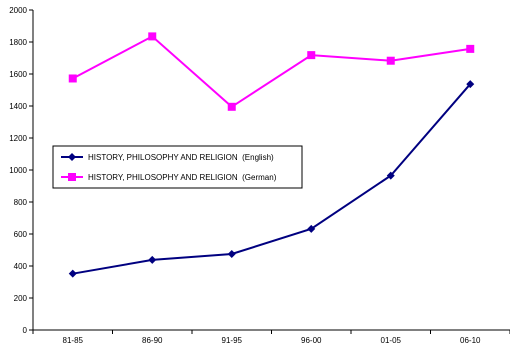 Image resolution: width=510 pixels, height=351 pixels. What do you see at coordinates (18, 170) in the screenshot?
I see `y-tick-label: 1000` at bounding box center [18, 170].